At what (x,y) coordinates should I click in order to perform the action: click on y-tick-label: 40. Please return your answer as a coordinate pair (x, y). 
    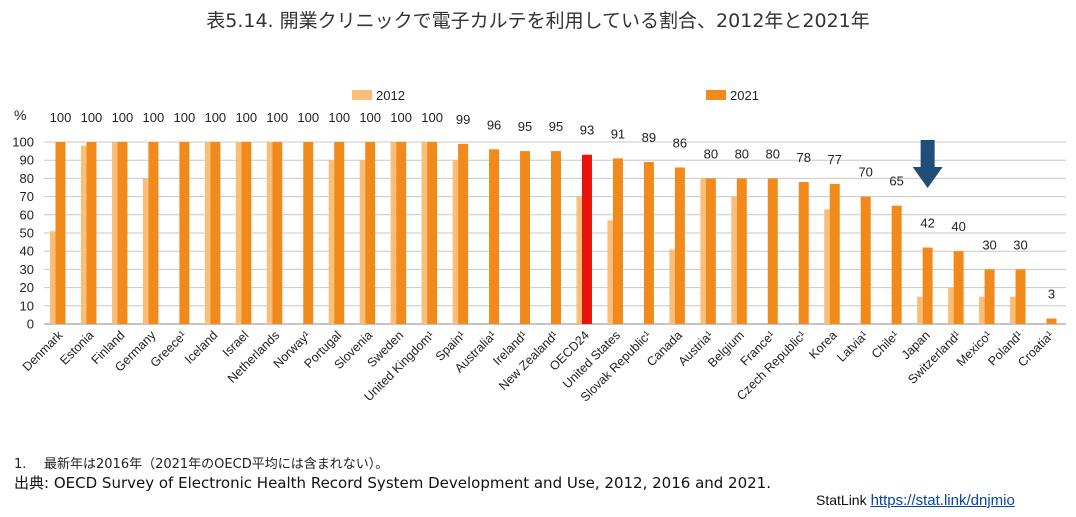
    Looking at the image, I should click on (27, 251).